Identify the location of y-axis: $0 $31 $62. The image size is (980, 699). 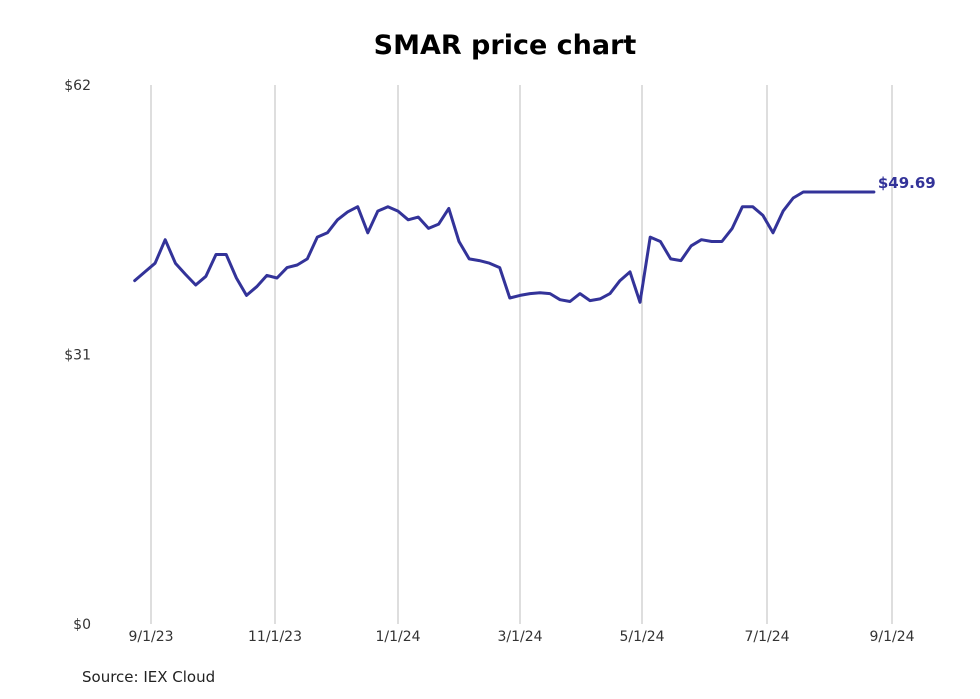
(77, 355).